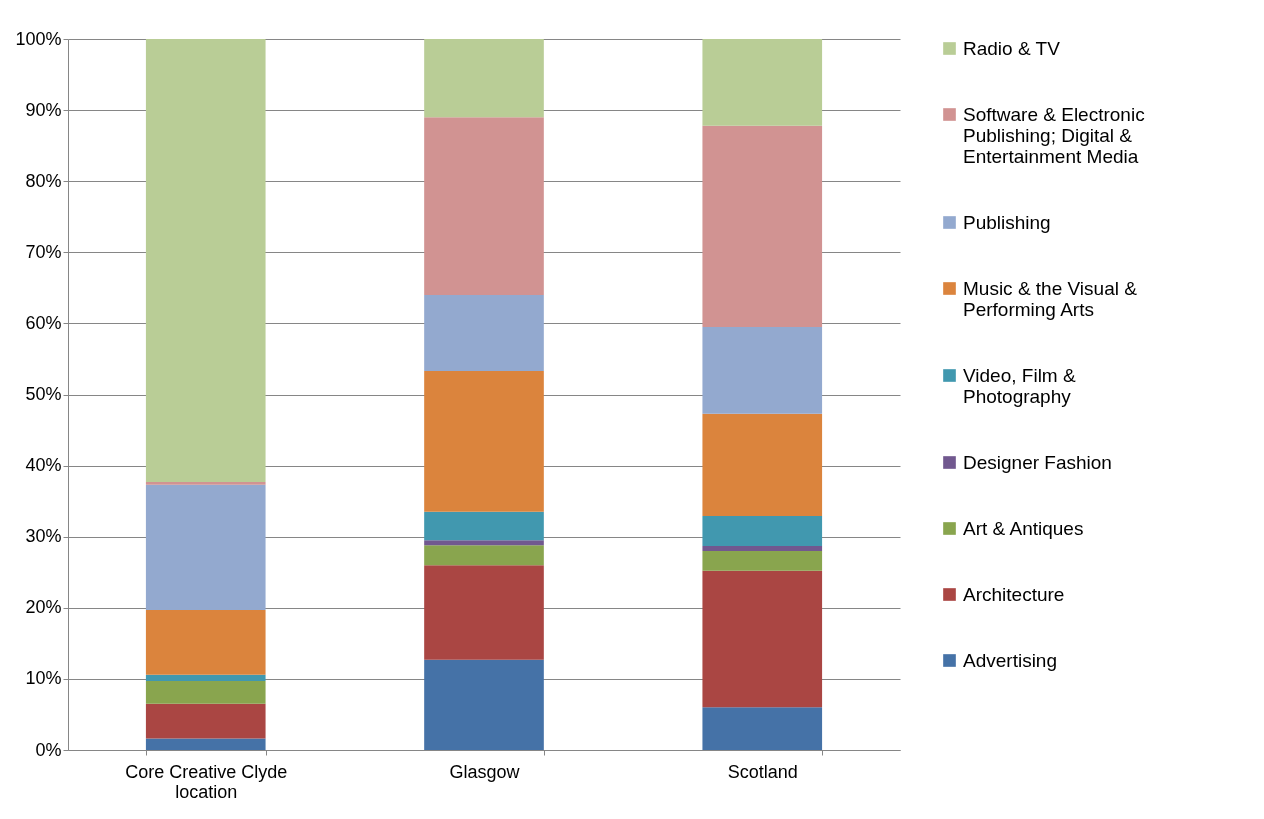 This screenshot has height=819, width=1264. Describe the element at coordinates (485, 771) in the screenshot. I see `x-tick-label: Glasgow` at that location.